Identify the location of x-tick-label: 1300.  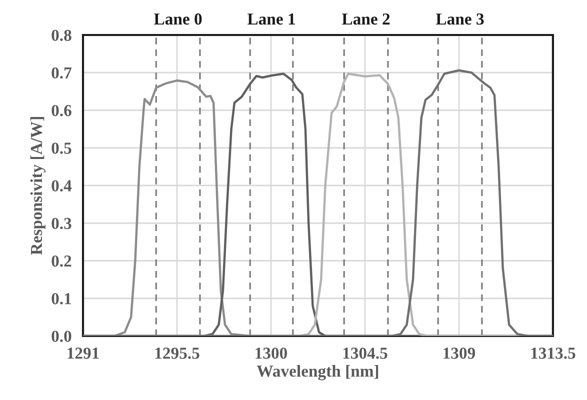
(272, 353).